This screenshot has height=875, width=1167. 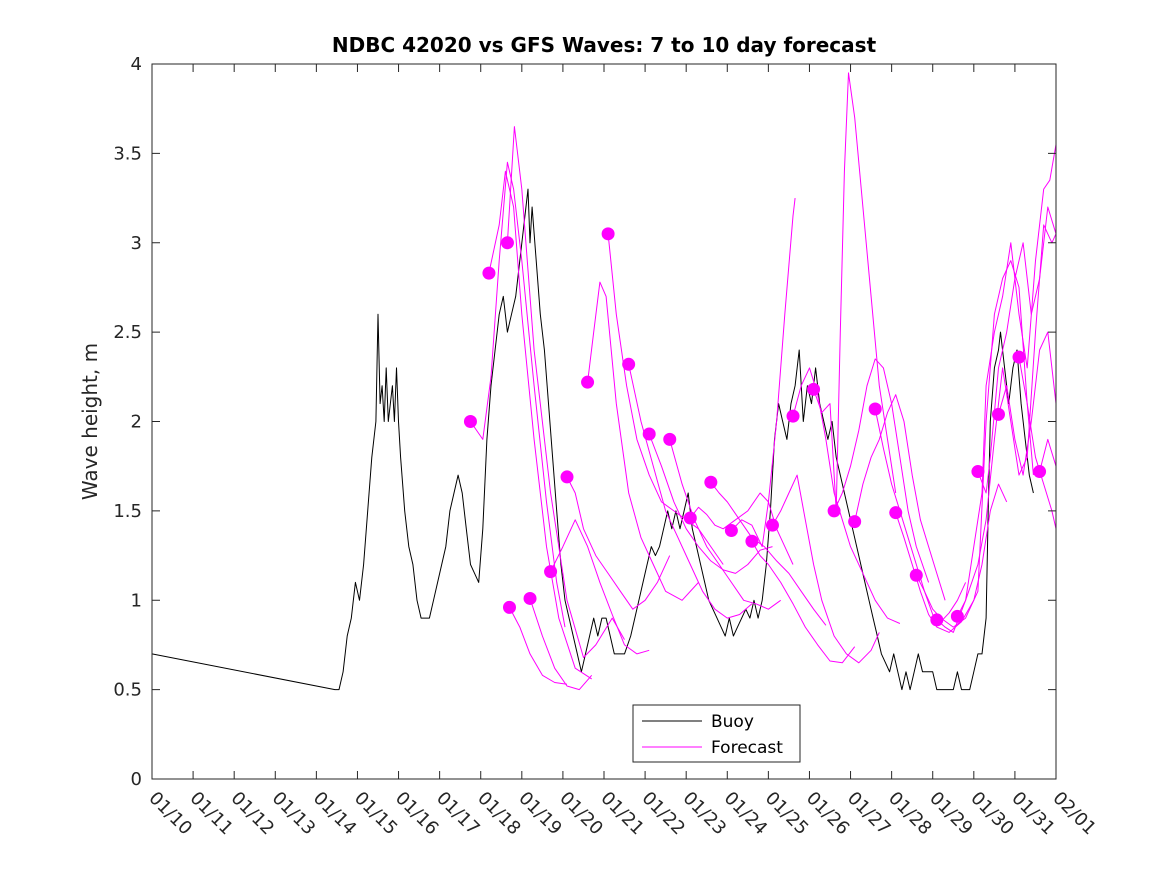 What do you see at coordinates (127, 332) in the screenshot?
I see `y-tick-label: 2.5` at bounding box center [127, 332].